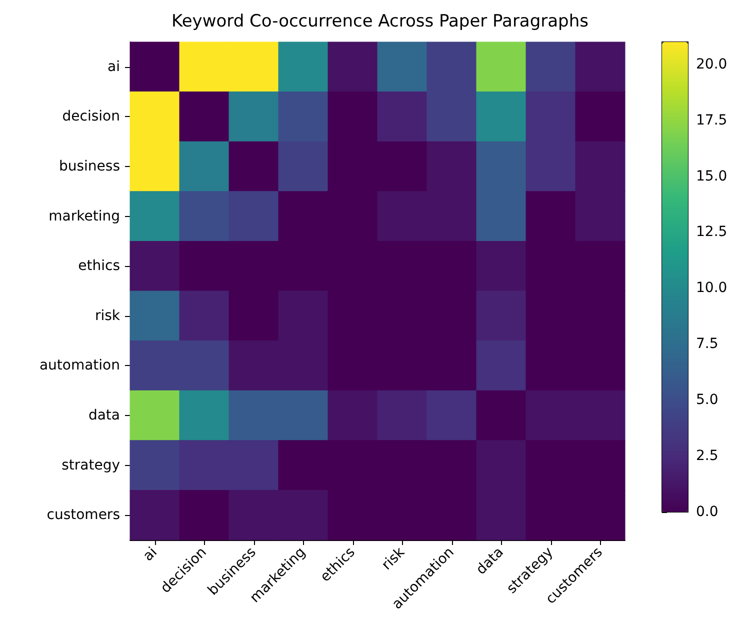 The height and width of the screenshot is (632, 747). Describe the element at coordinates (712, 64) in the screenshot. I see `color-bar-label: 20.0` at that location.